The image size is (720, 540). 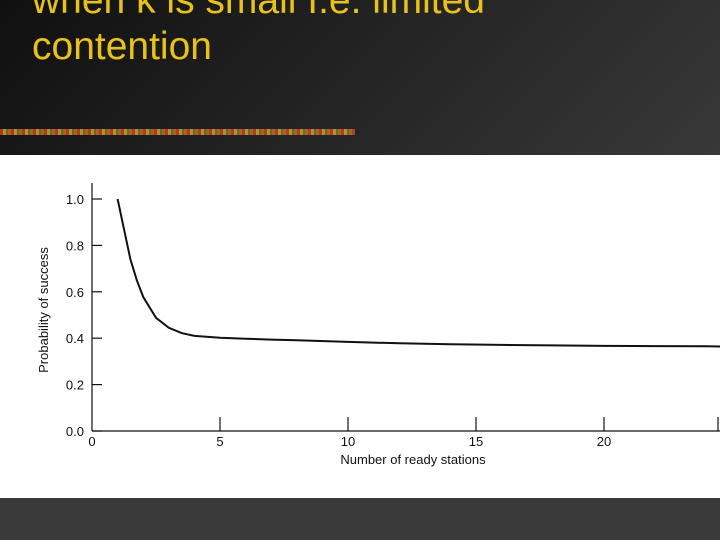 What do you see at coordinates (360, 519) in the screenshot?
I see `slide-footer-band` at bounding box center [360, 519].